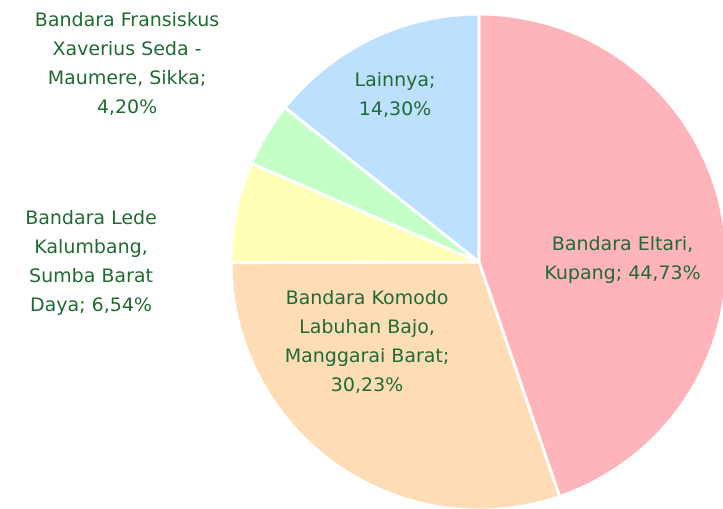 The width and height of the screenshot is (723, 509). What do you see at coordinates (121, 305) in the screenshot?
I see `label-value: 6,54%` at bounding box center [121, 305].